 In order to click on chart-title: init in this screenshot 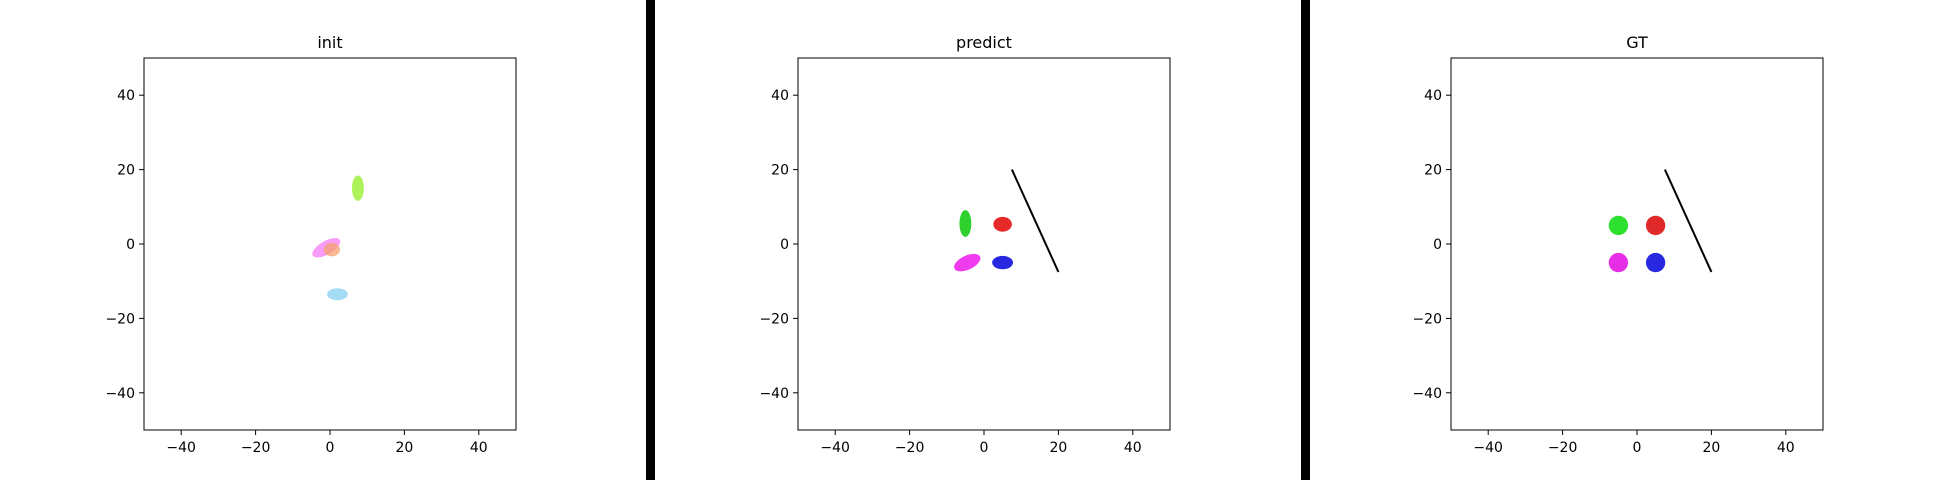, I will do `click(329, 42)`.